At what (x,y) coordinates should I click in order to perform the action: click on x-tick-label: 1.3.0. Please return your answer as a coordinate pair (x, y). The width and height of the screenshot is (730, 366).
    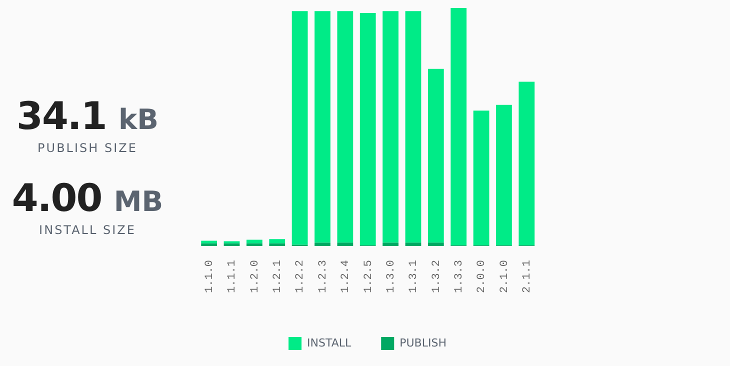
    Looking at the image, I should click on (391, 277).